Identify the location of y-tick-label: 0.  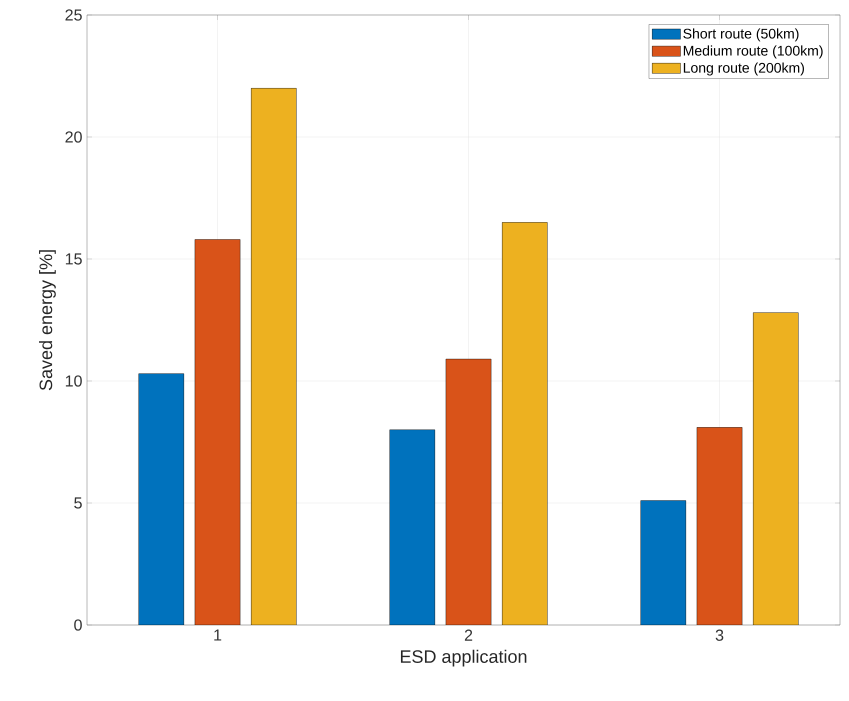
(78, 625).